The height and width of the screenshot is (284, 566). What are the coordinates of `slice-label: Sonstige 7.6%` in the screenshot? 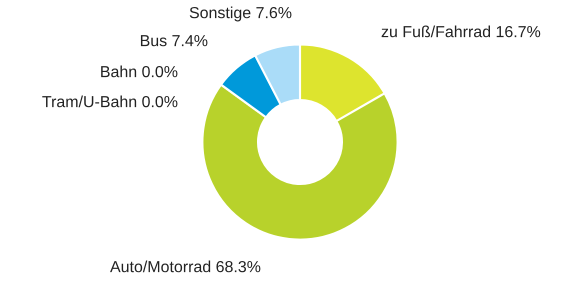 It's located at (241, 14).